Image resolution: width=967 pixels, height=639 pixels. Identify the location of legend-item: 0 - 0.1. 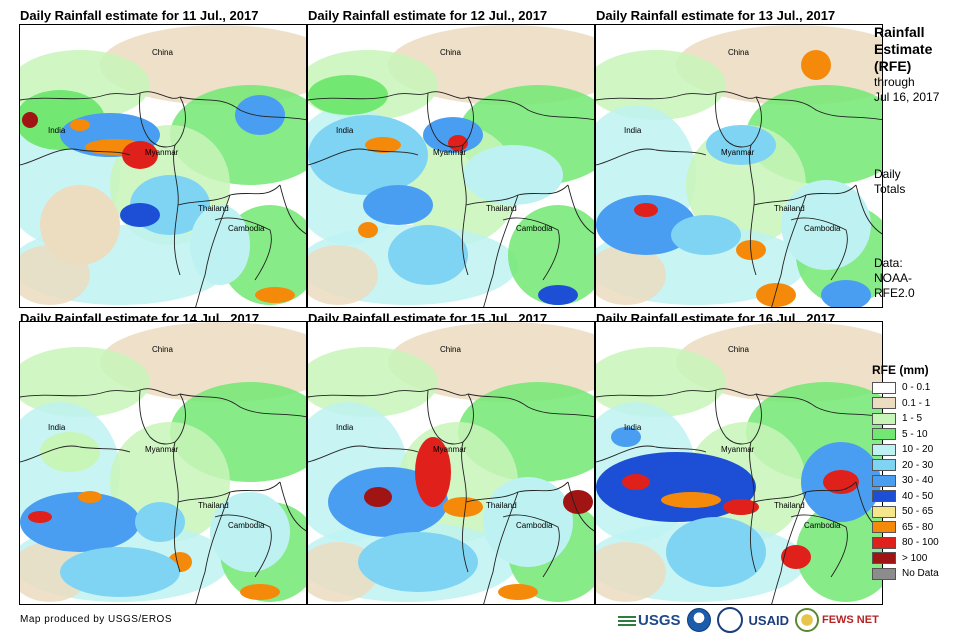
(905, 388).